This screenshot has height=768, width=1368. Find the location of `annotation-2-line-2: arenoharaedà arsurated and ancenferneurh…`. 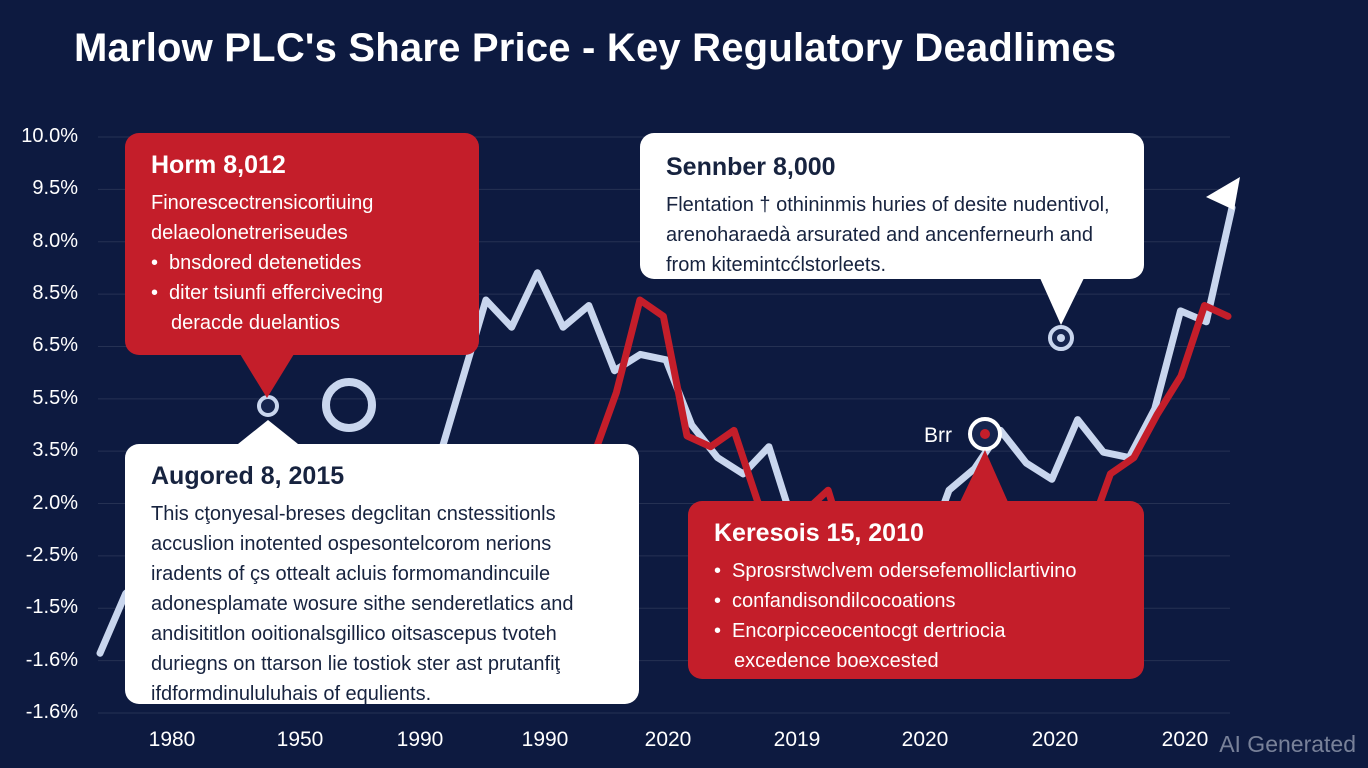

annotation-2-line-2: arenoharaedà arsurated and ancenferneurh… is located at coordinates (879, 235).